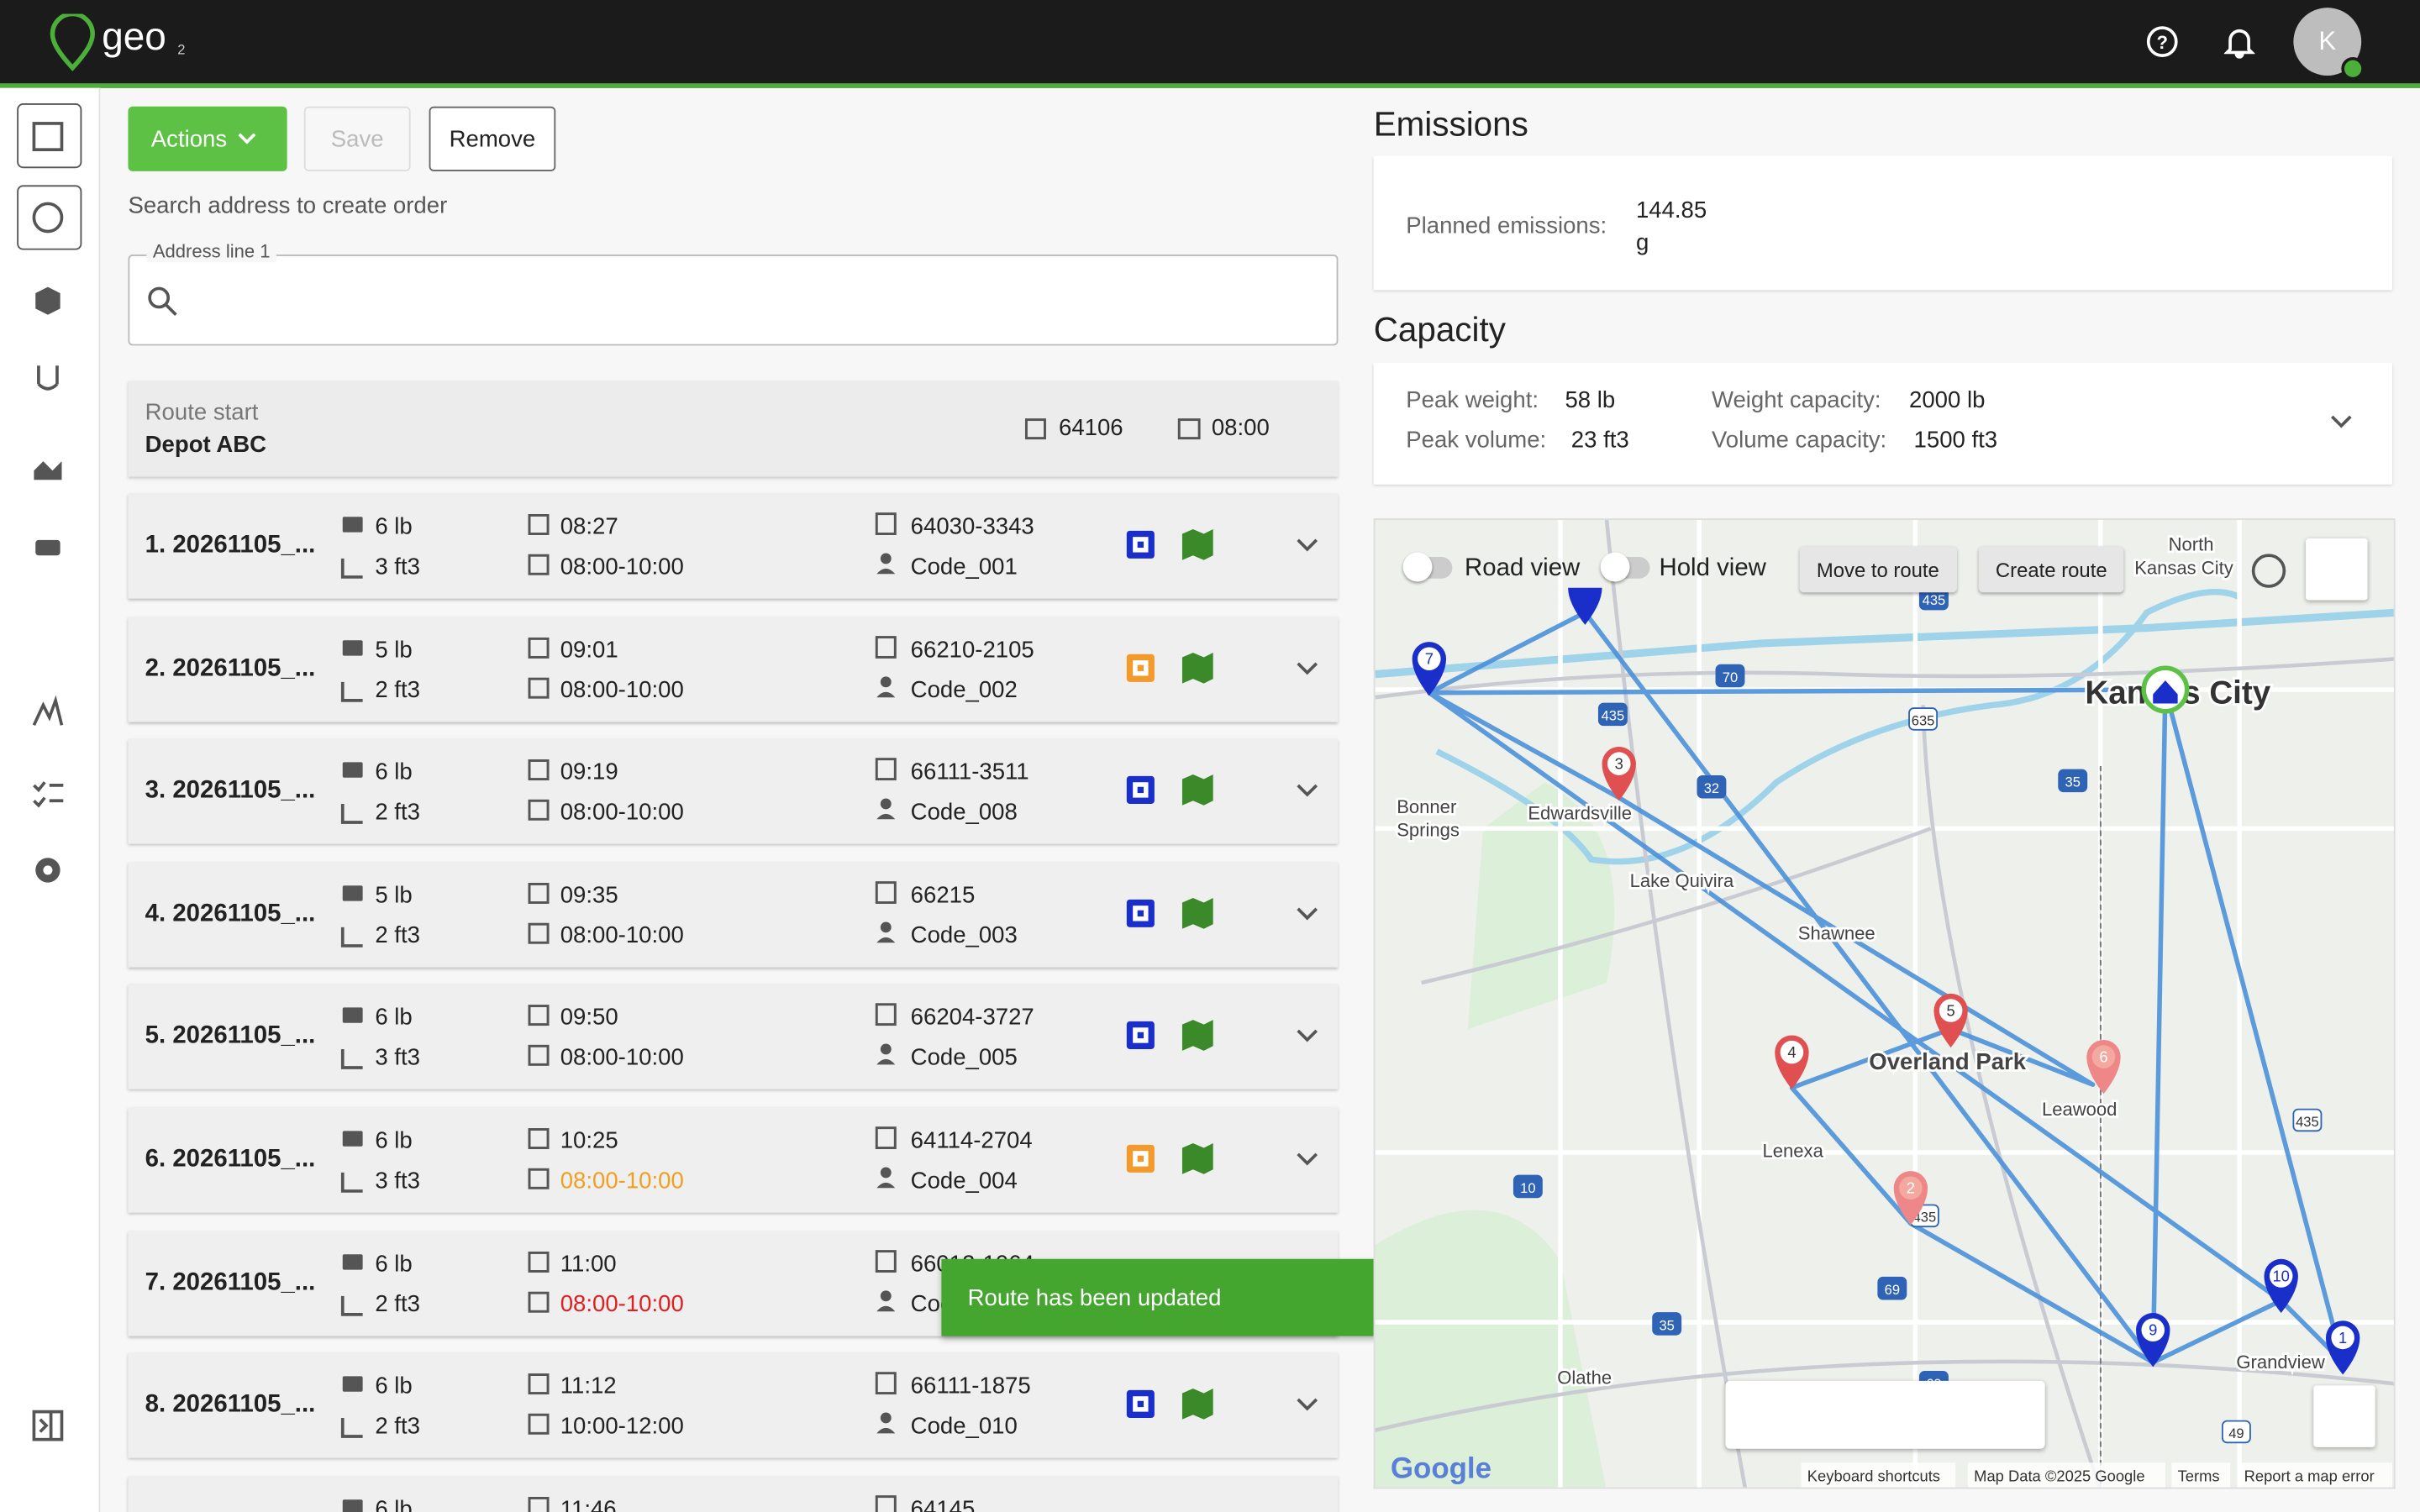 Image resolution: width=2420 pixels, height=1512 pixels. I want to click on order-code: Code_008, so click(964, 812).